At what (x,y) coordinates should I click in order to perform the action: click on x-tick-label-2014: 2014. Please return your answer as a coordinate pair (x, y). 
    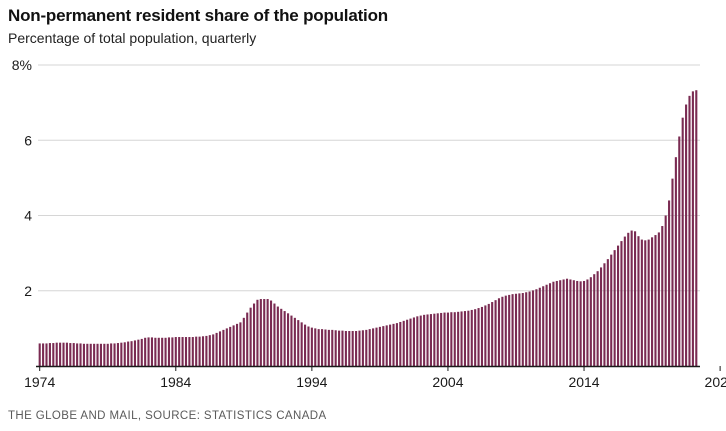
    Looking at the image, I should click on (583, 382).